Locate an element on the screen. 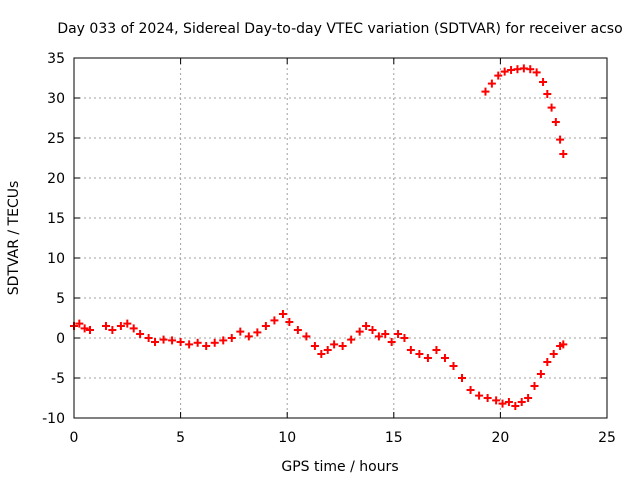 The image size is (640, 480). y-tick-label: 25 is located at coordinates (56, 139).